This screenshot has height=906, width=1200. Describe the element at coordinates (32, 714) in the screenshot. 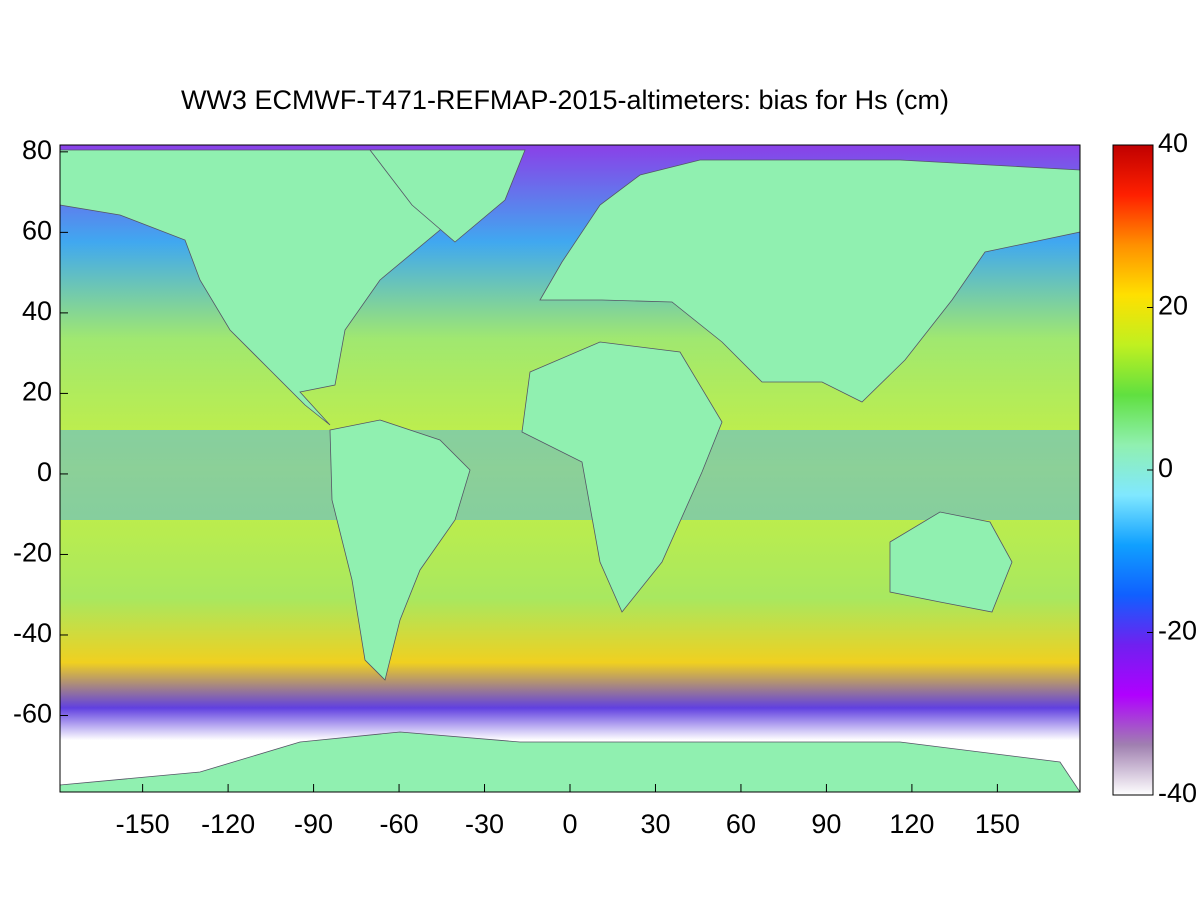

I see `y-tick-label: -60` at that location.